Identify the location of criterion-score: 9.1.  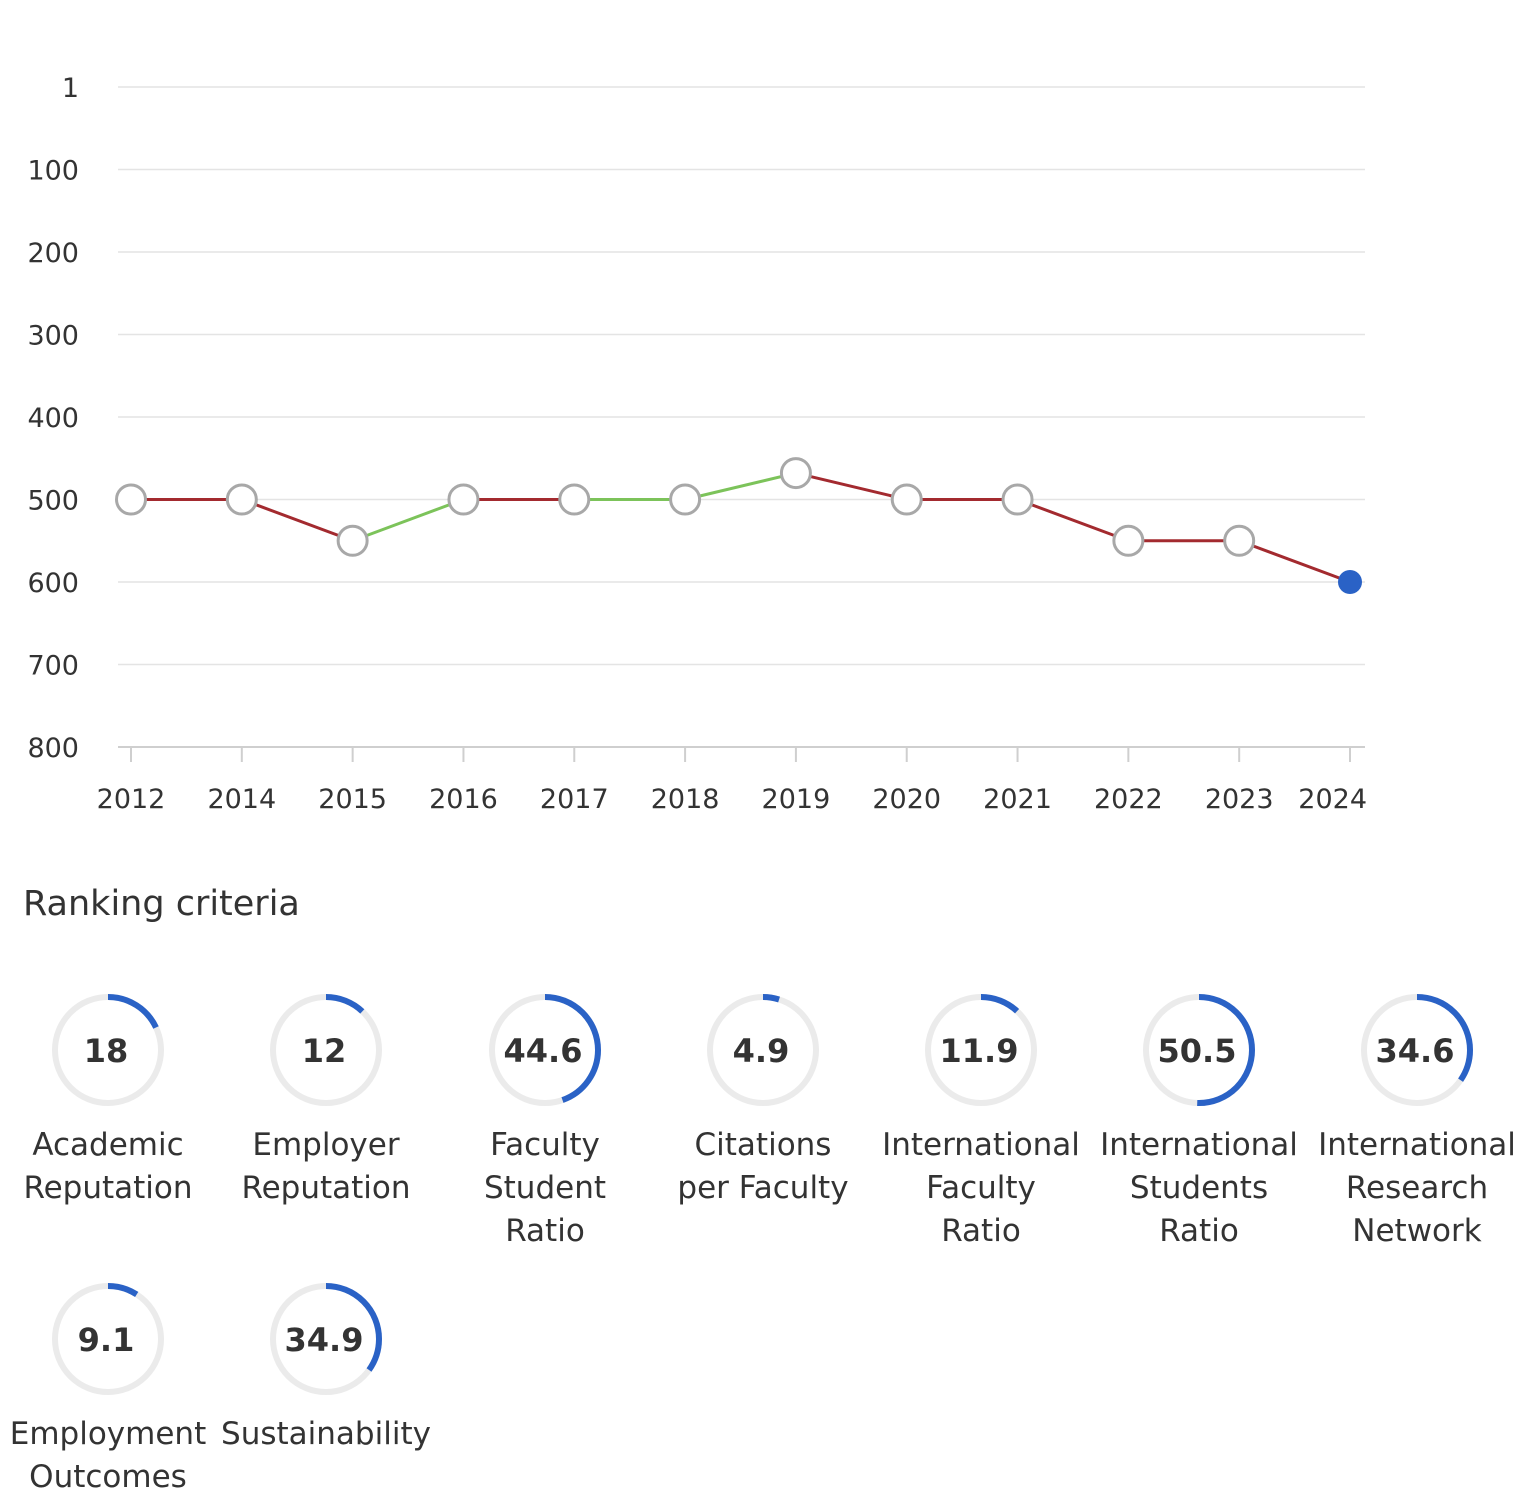
(106, 1340).